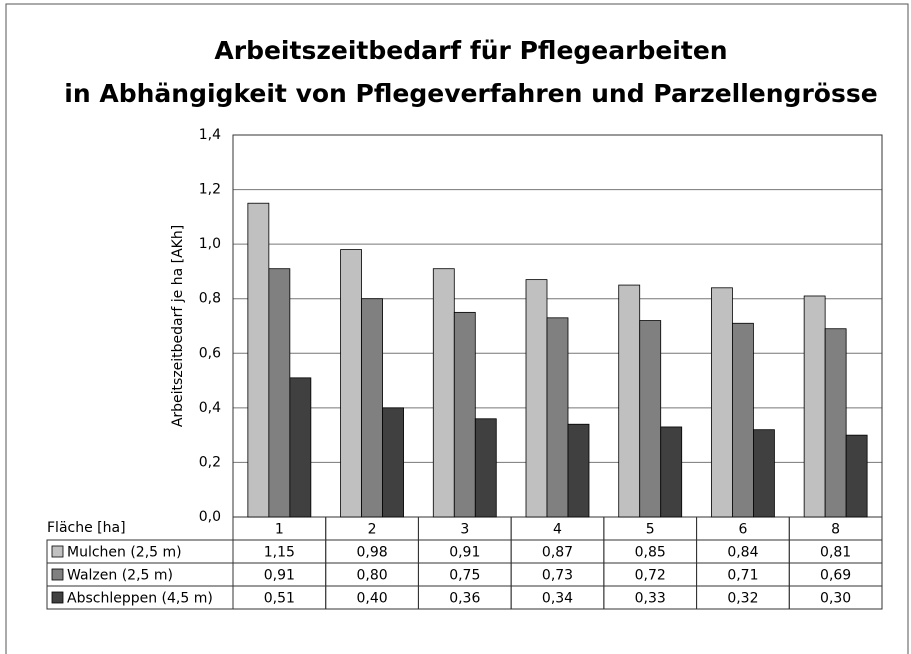 This screenshot has width=911, height=654. What do you see at coordinates (464, 530) in the screenshot?
I see `x-tick-label: 3` at bounding box center [464, 530].